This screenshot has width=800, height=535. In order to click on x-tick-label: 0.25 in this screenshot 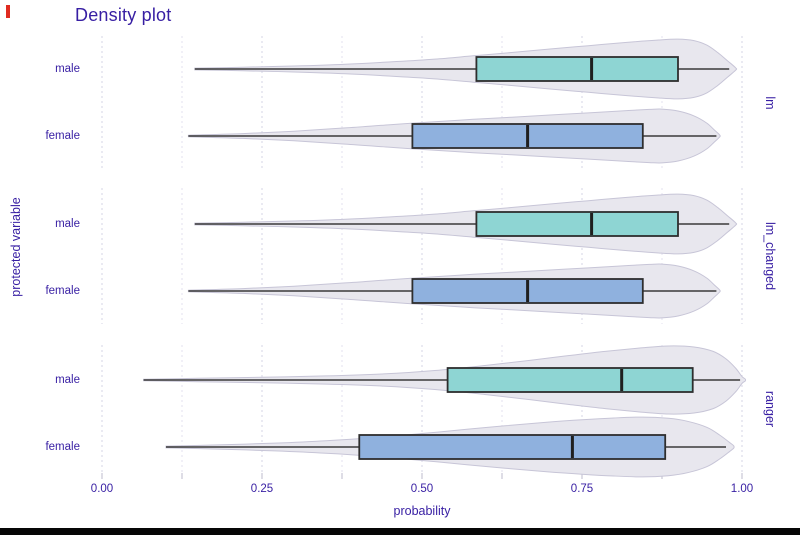, I will do `click(262, 489)`.